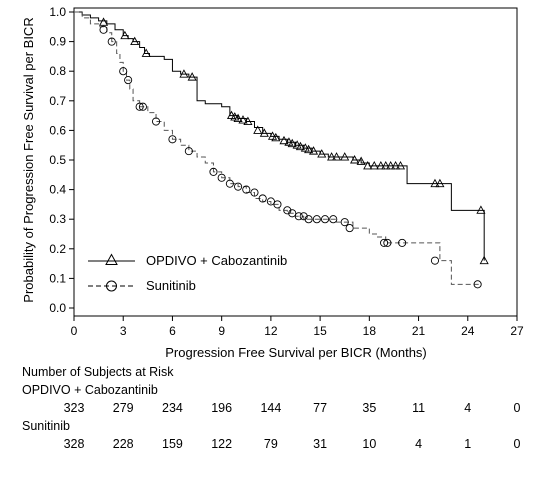 This screenshot has width=544, height=483. I want to click on legend-circle-icon, so click(111, 286).